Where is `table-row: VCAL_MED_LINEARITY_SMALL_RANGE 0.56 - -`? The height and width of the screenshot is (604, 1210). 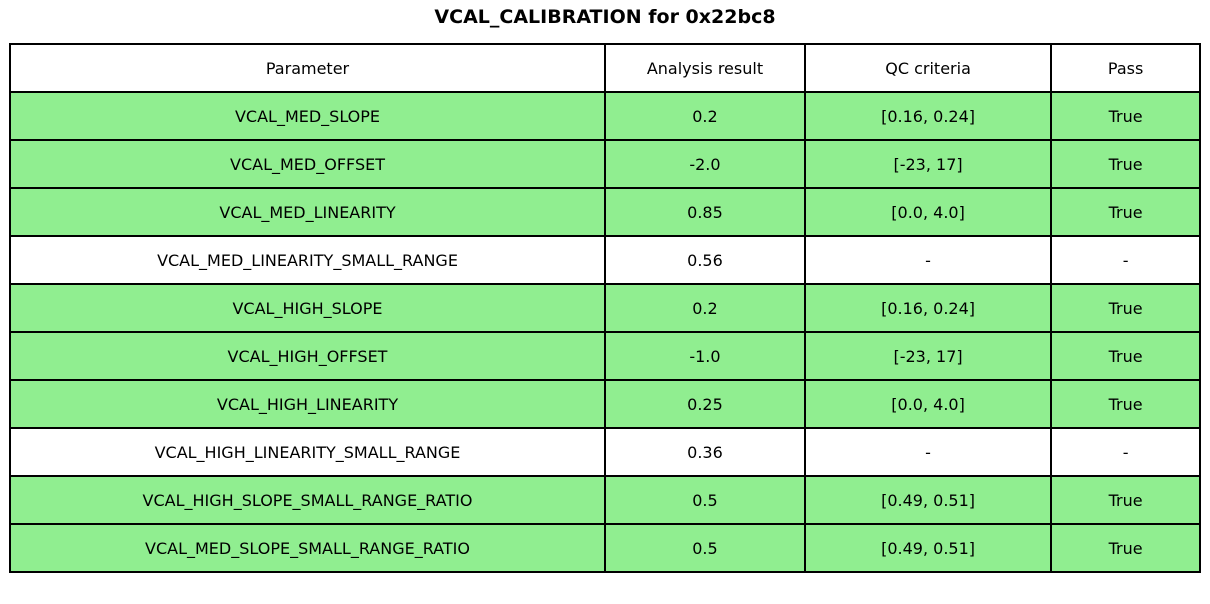
table-row: VCAL_MED_LINEARITY_SMALL_RANGE 0.56 - - is located at coordinates (605, 260).